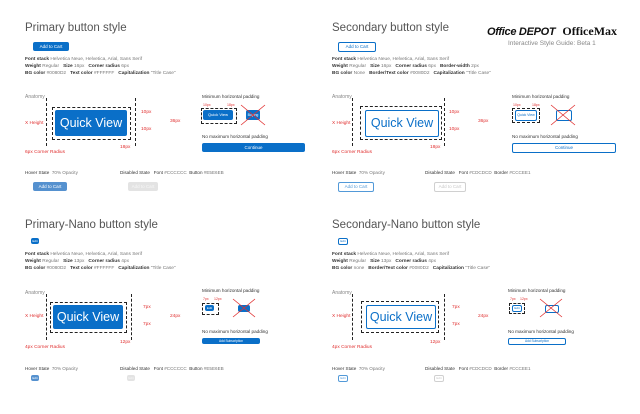 This screenshot has width=640, height=414. What do you see at coordinates (51, 172) in the screenshot?
I see `primary-hover-state: Hover State 70% Opacity` at bounding box center [51, 172].